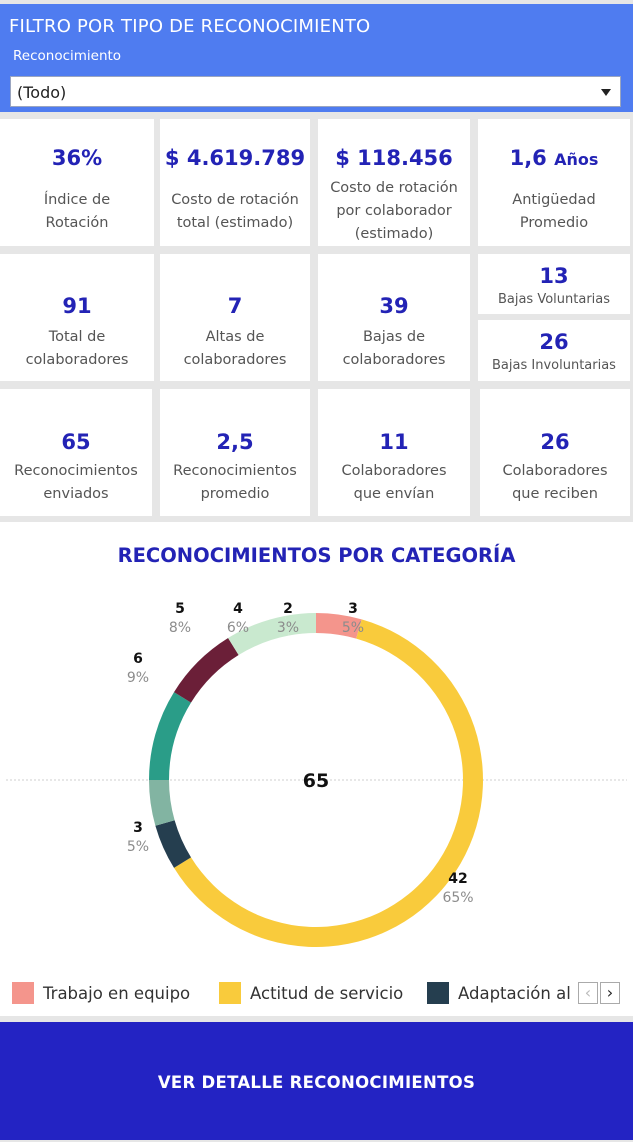 This screenshot has width=633, height=1142. I want to click on reconocimiento-select: (Todo), so click(315, 91).